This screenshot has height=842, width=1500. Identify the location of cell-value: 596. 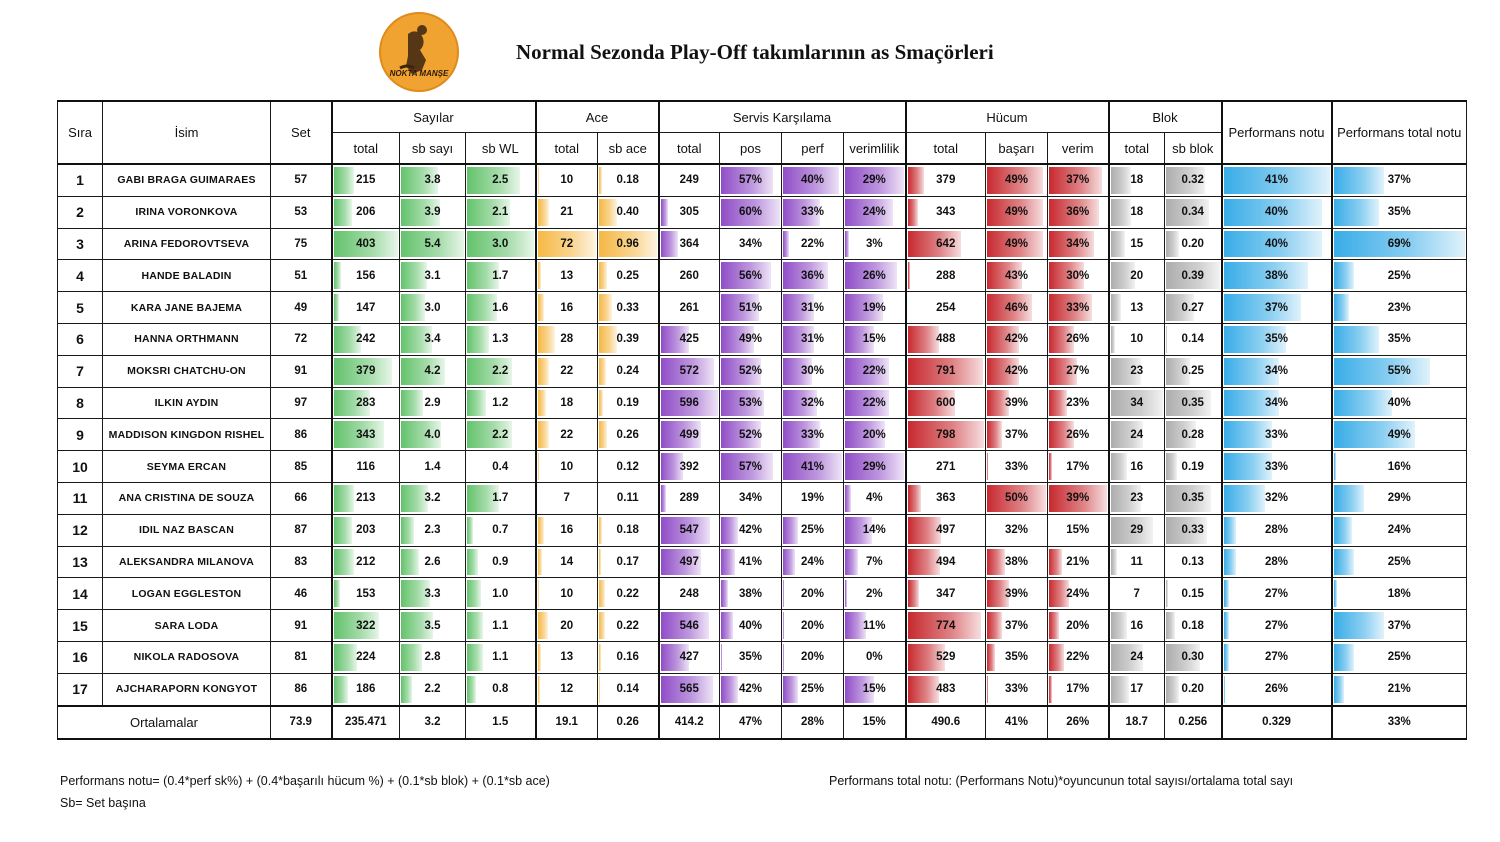
(689, 402).